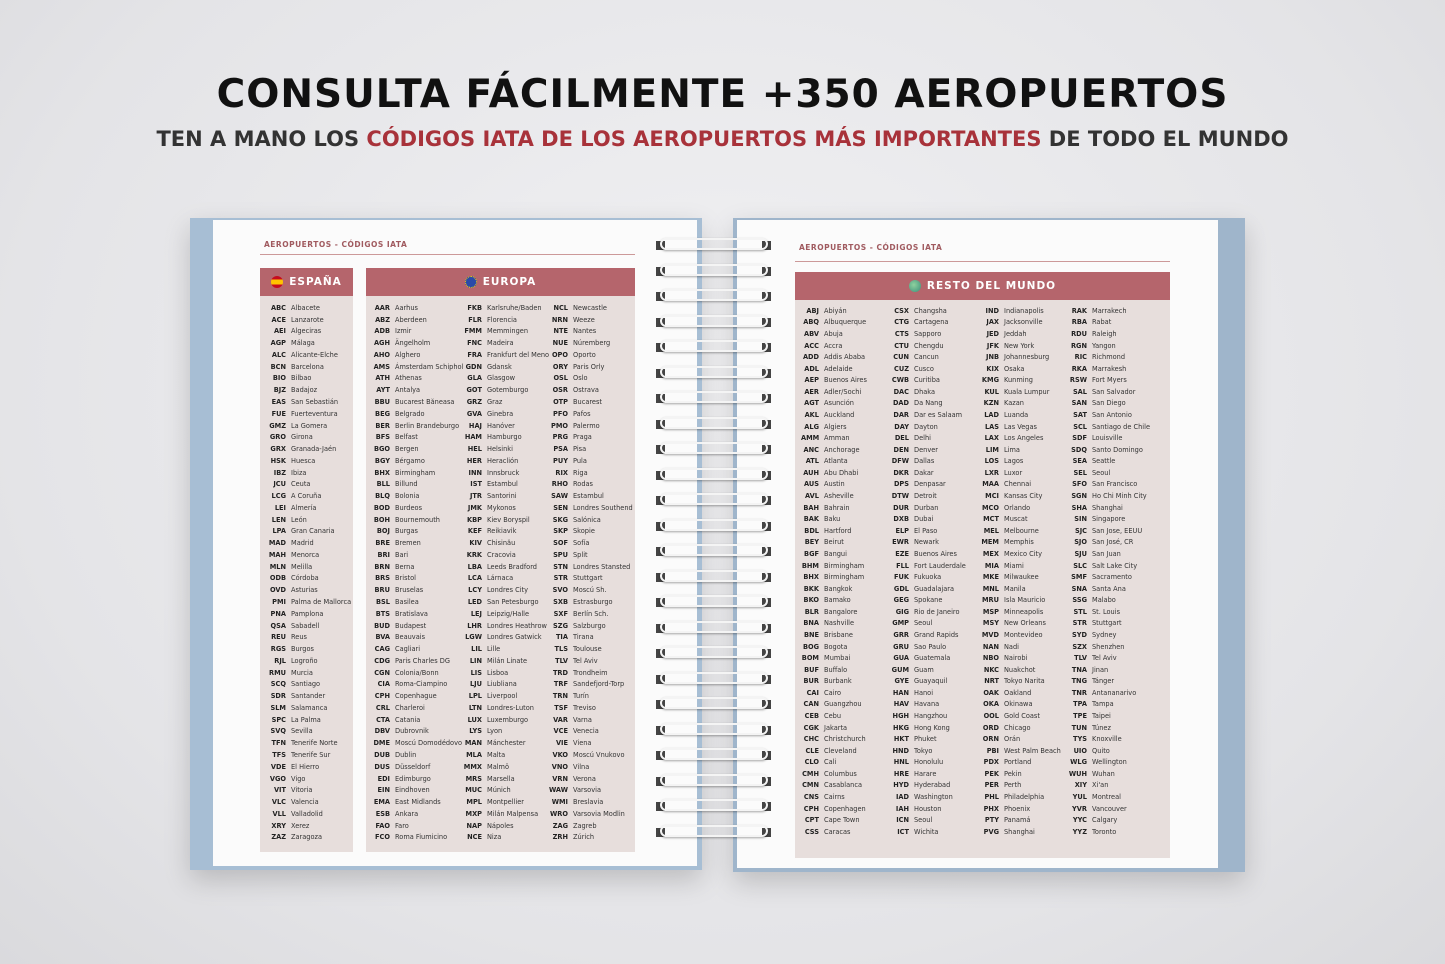 This screenshot has width=1445, height=964. What do you see at coordinates (926, 449) in the screenshot?
I see `city-name: Denver` at bounding box center [926, 449].